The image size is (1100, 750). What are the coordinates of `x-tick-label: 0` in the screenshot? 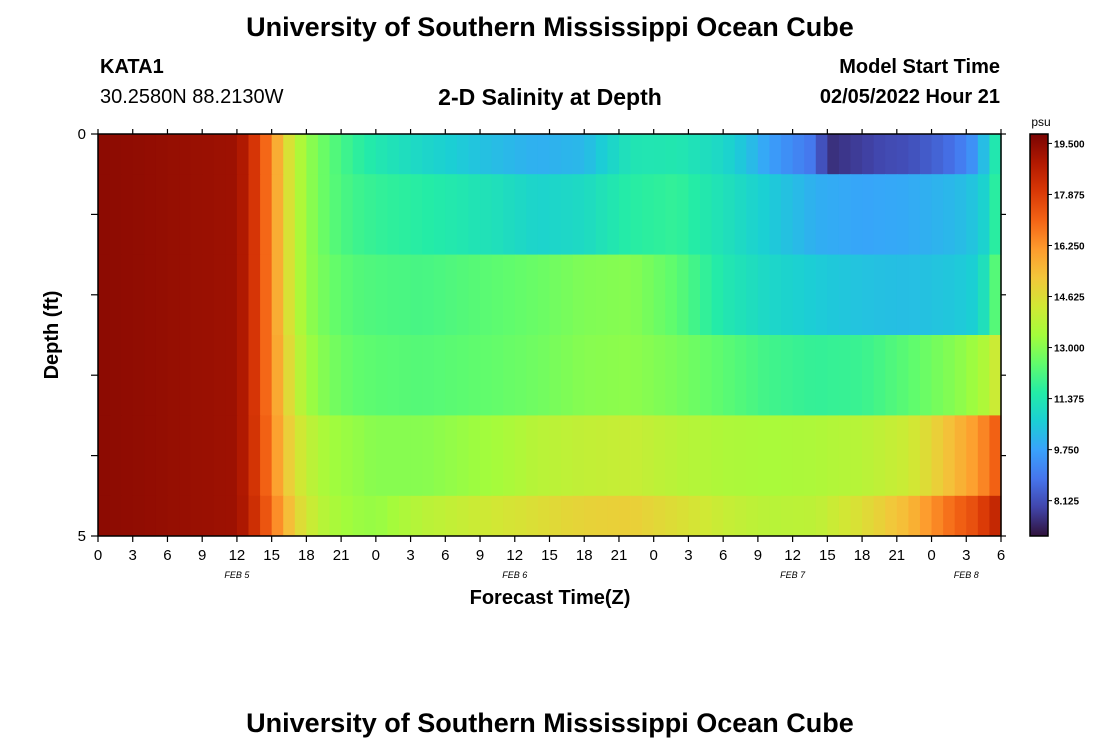 It's located at (376, 555).